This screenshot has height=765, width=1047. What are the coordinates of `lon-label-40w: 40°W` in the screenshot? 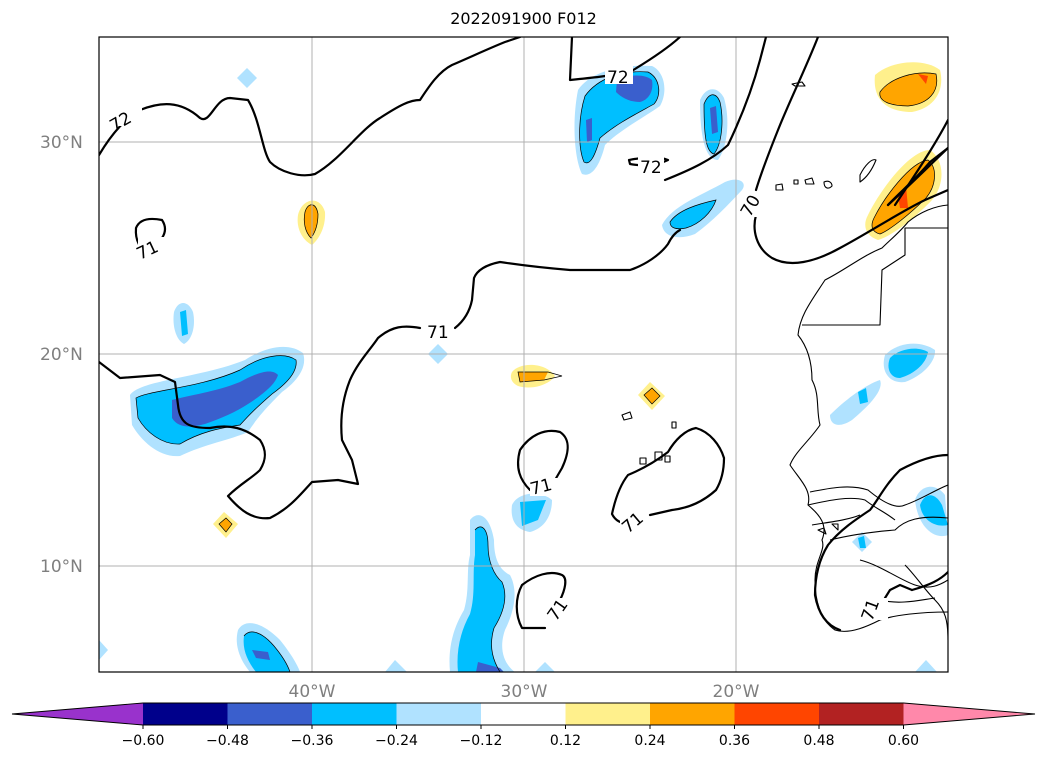 It's located at (312, 692).